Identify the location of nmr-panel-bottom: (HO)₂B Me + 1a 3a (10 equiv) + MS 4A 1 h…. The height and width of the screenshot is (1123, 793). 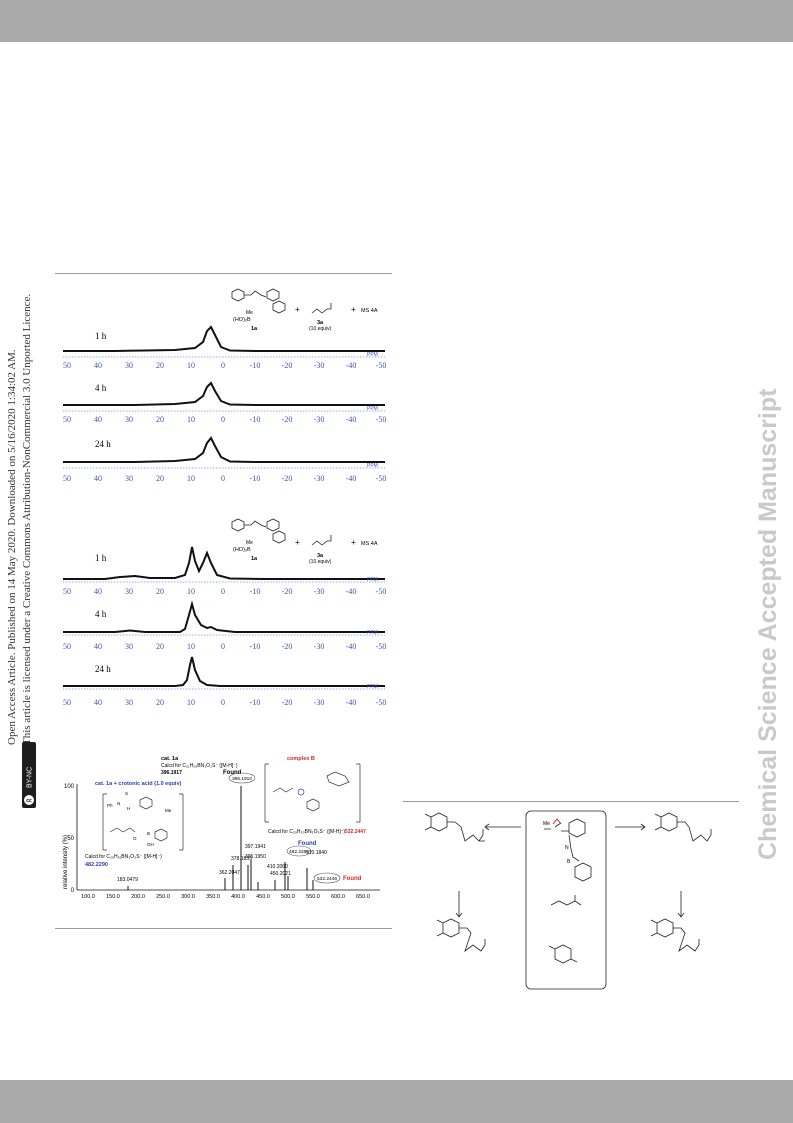
(225, 612).